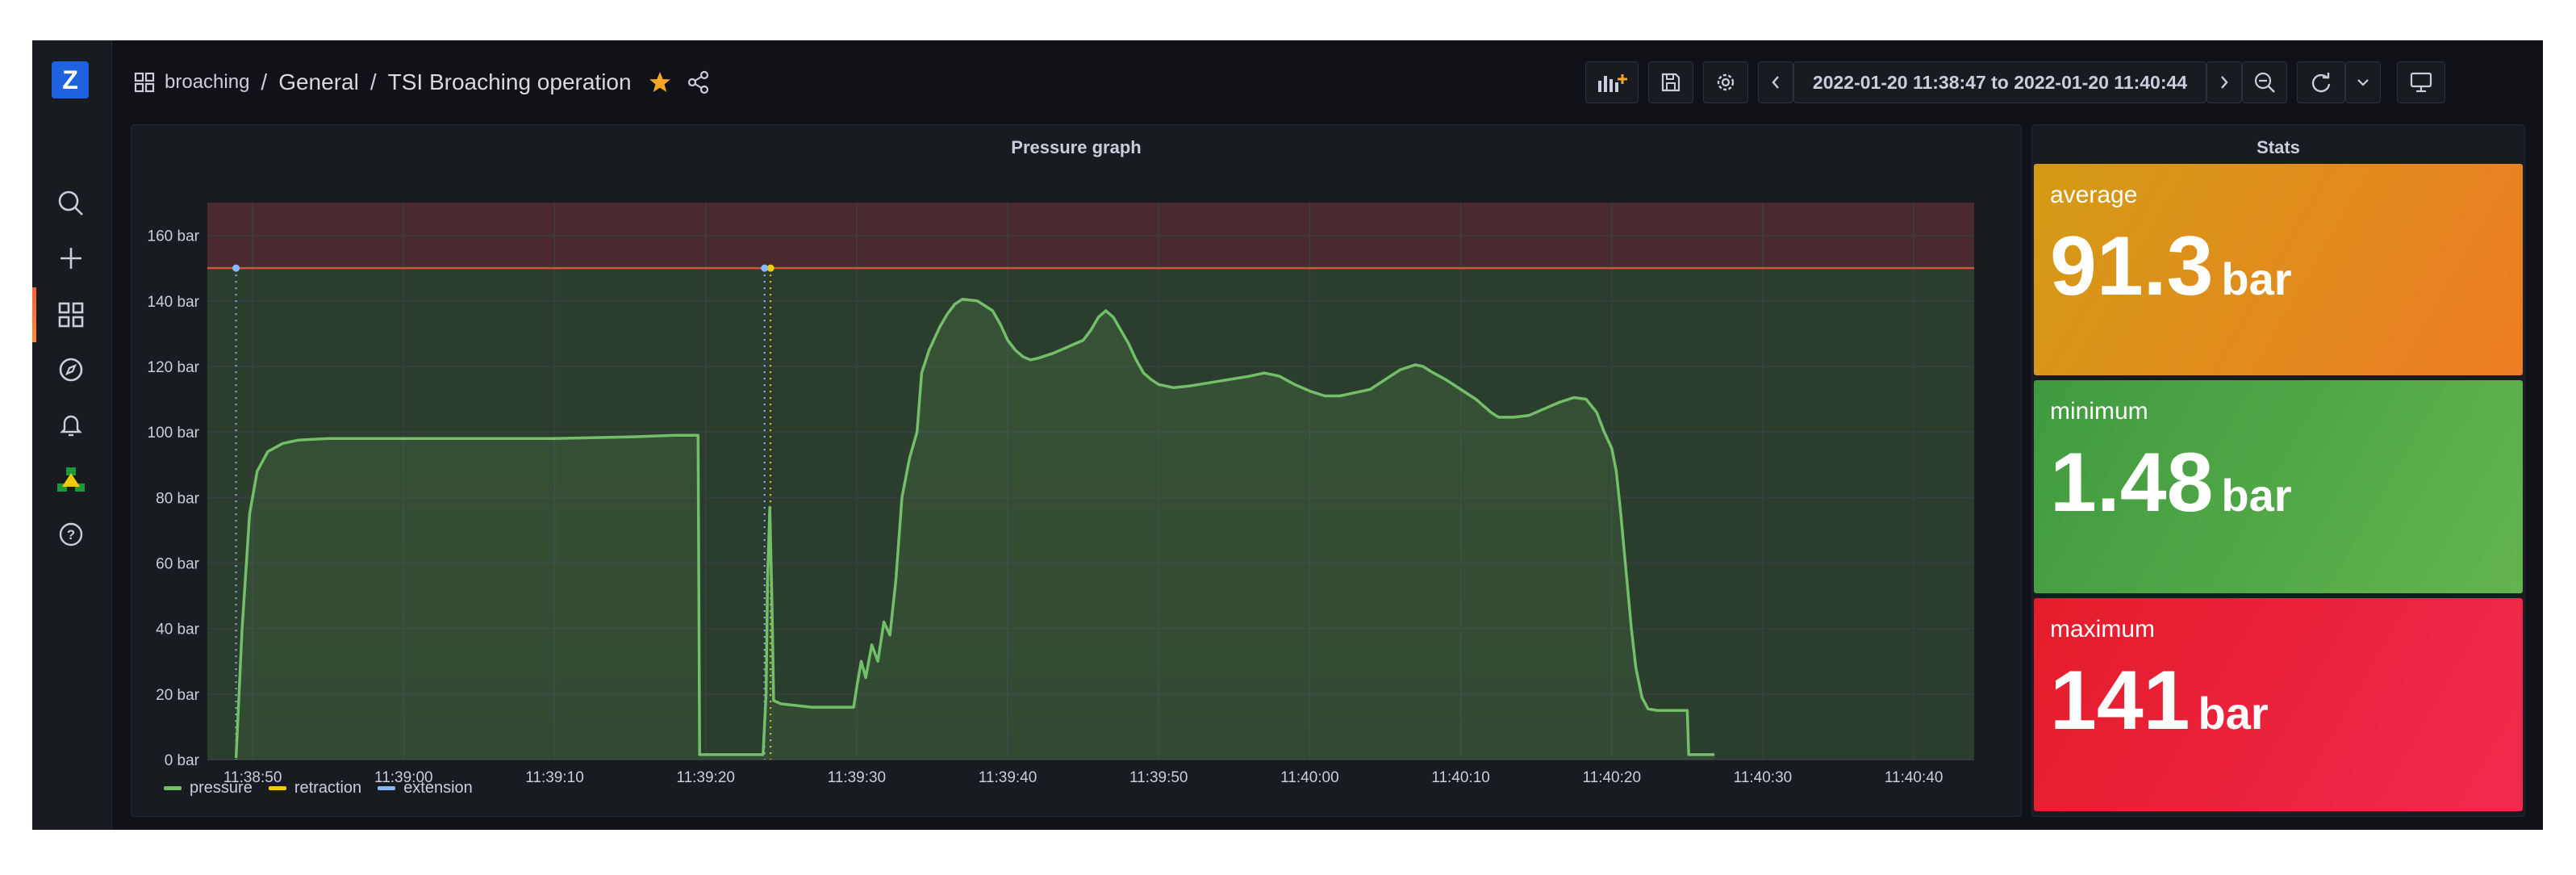 The image size is (2576, 875). What do you see at coordinates (770, 268) in the screenshot?
I see `retraction-event-marker` at bounding box center [770, 268].